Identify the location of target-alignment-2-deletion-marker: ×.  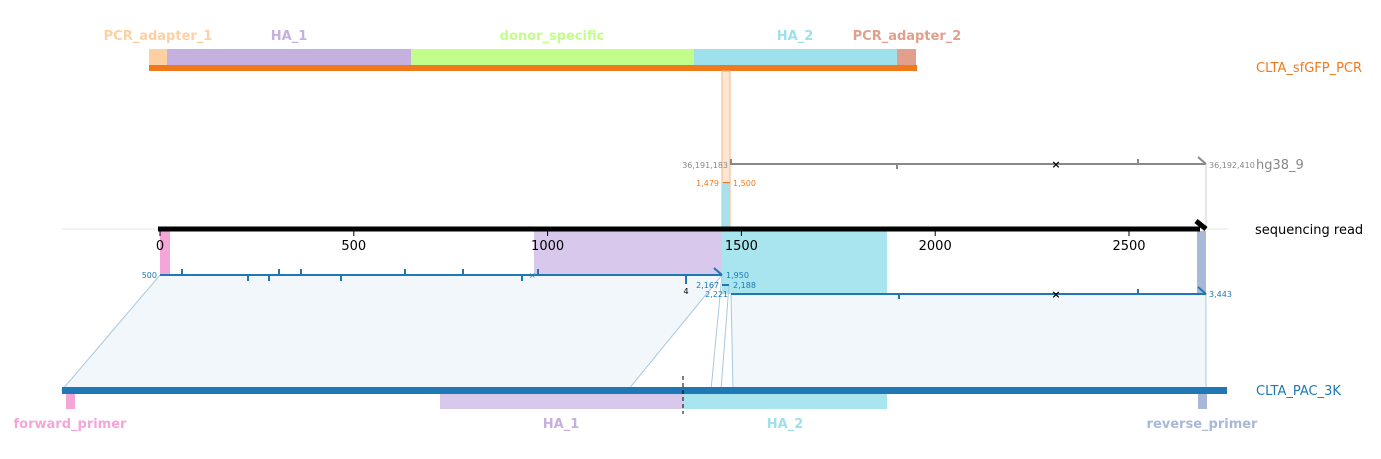
(1055, 294).